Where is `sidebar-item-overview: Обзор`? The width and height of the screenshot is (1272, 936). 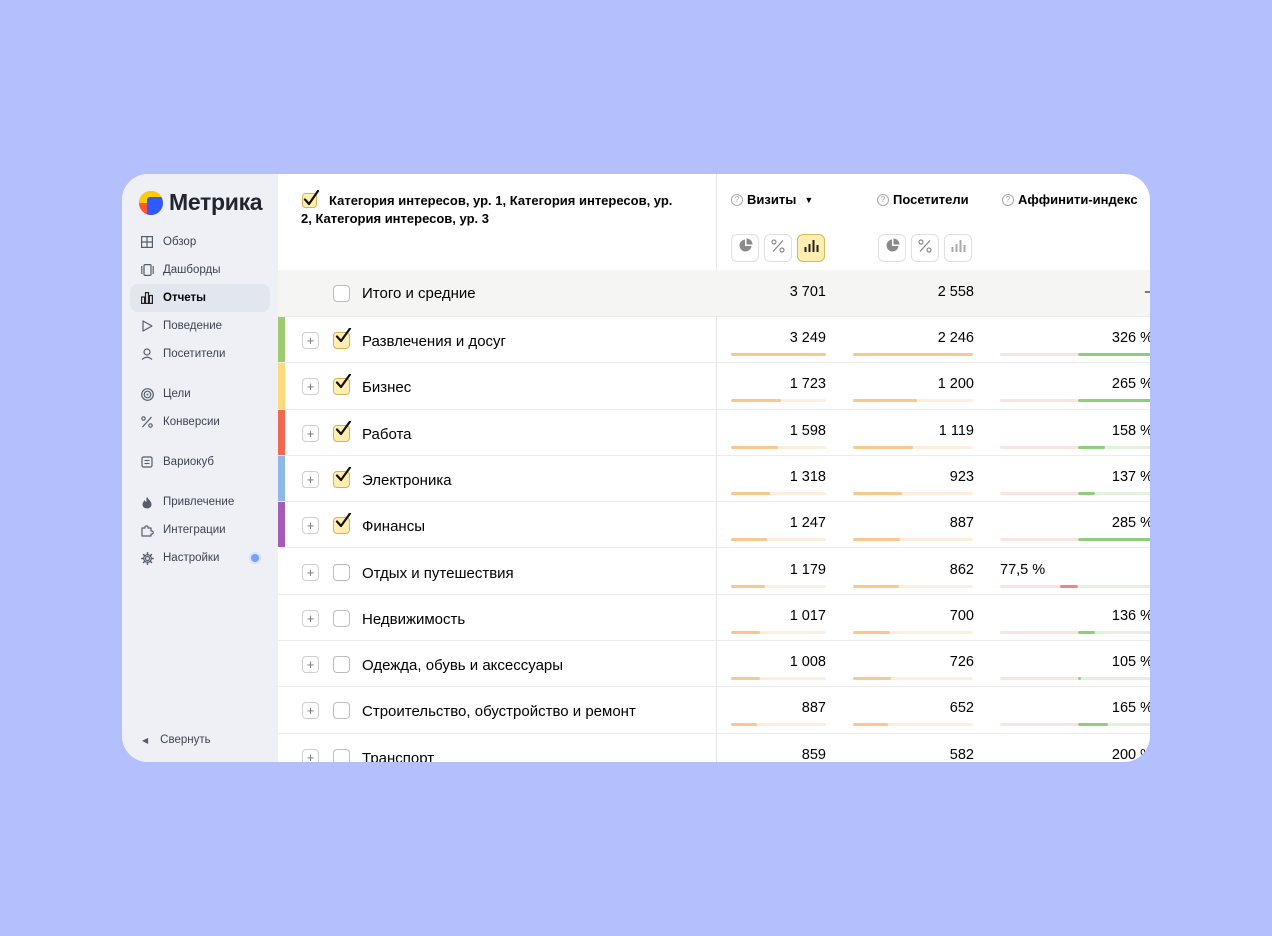 sidebar-item-overview: Обзор is located at coordinates (200, 242).